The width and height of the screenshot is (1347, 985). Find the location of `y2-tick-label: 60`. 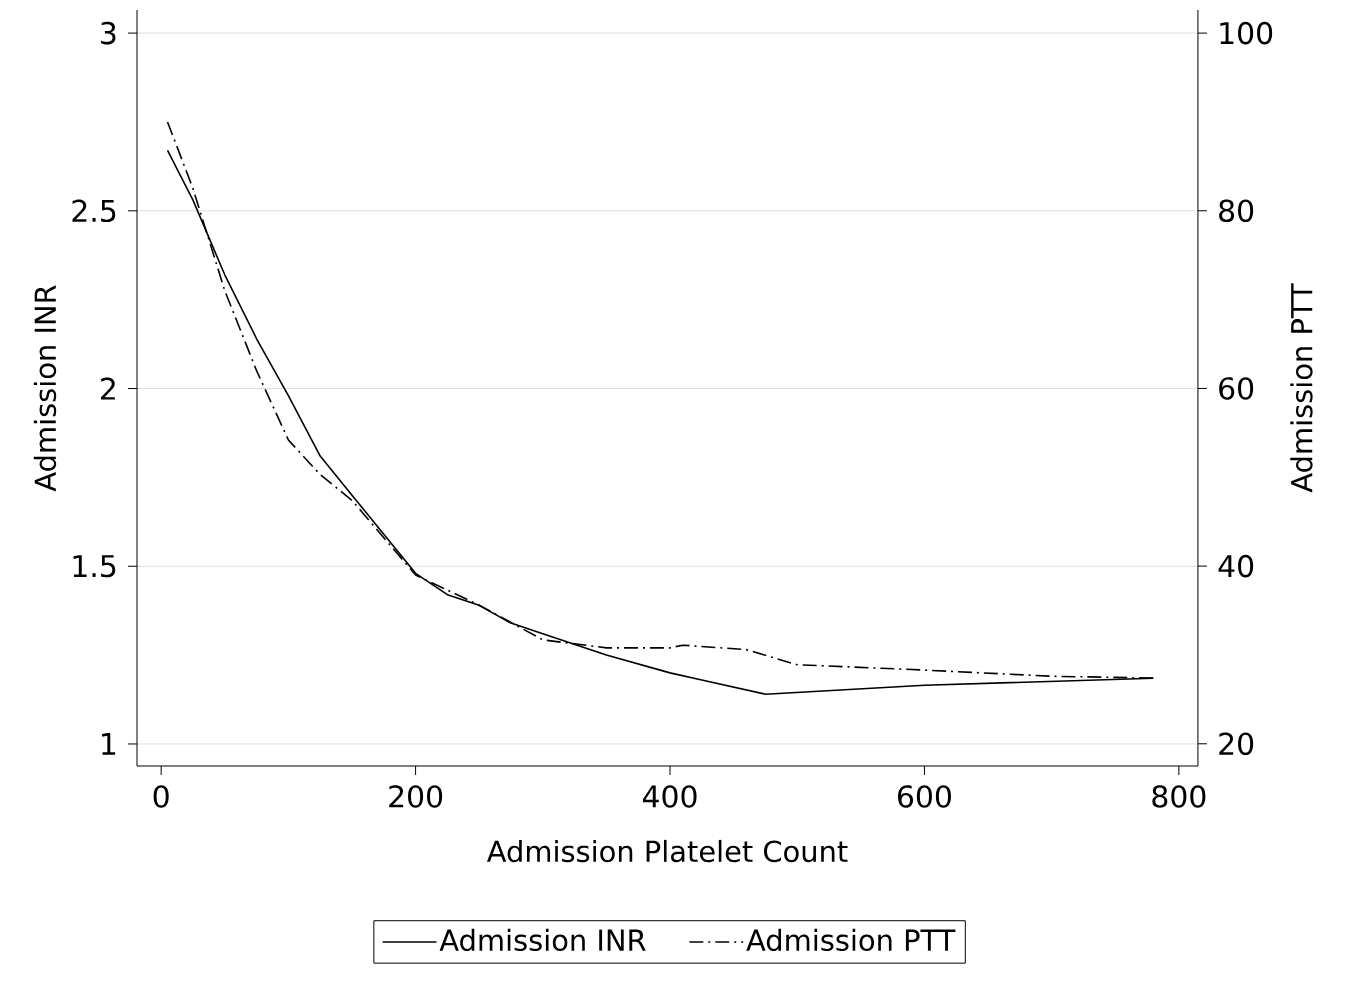

y2-tick-label: 60 is located at coordinates (1236, 388).